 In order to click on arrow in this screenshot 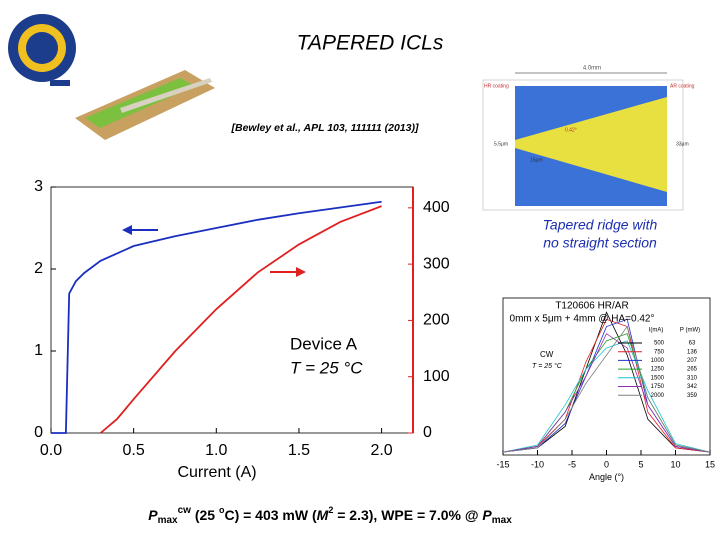, I will do `click(214, 251)`.